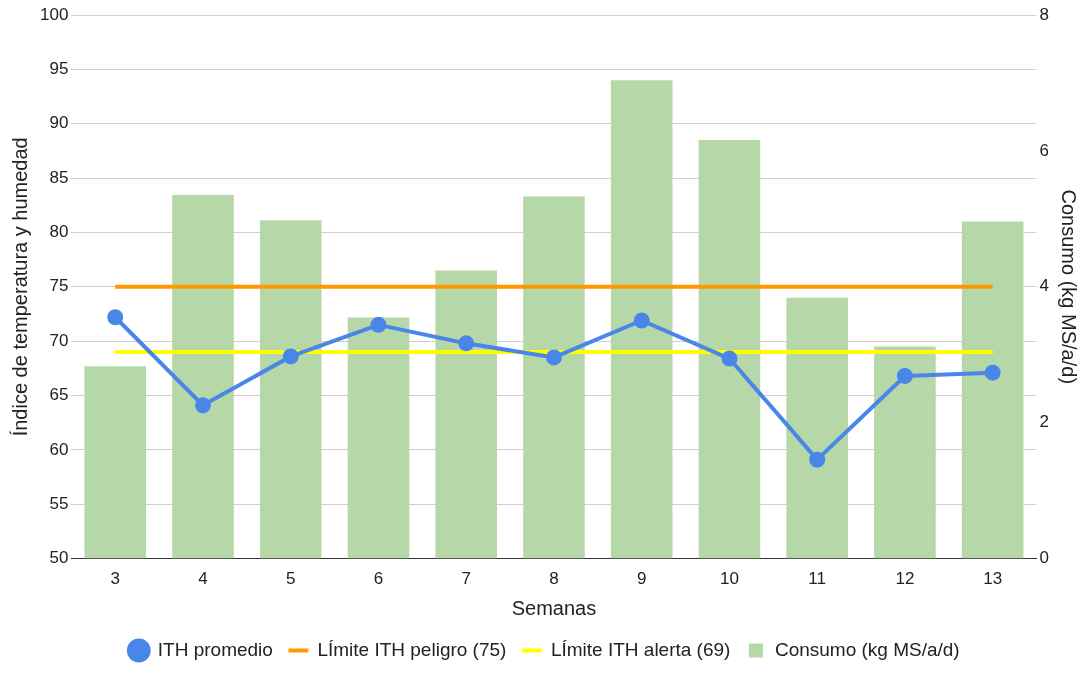 Image resolution: width=1089 pixels, height=675 pixels. I want to click on x-tick-label: 8, so click(554, 579).